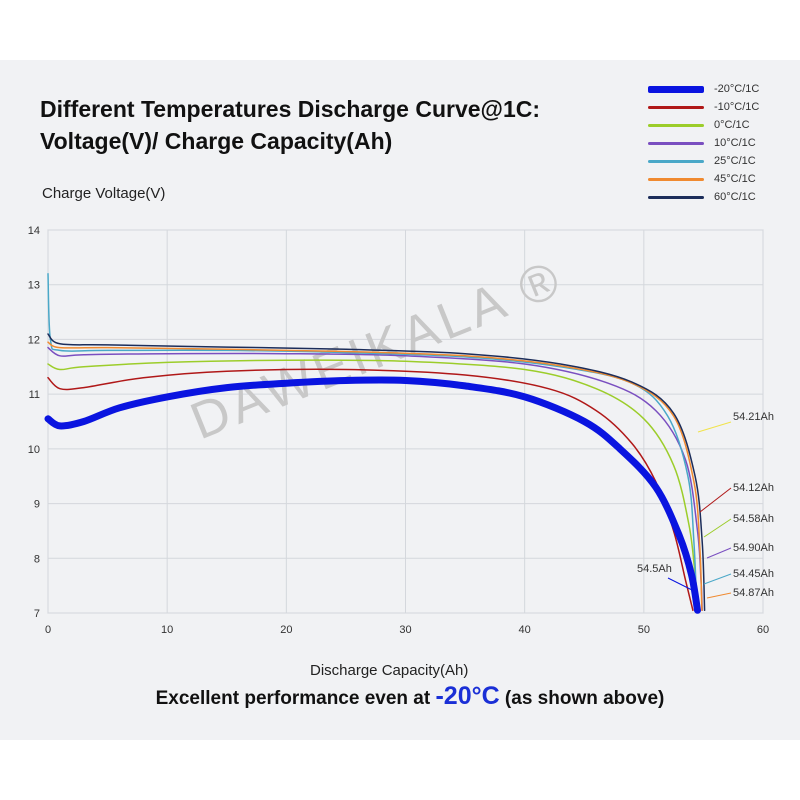 This screenshot has width=800, height=800. Describe the element at coordinates (525, 630) in the screenshot. I see `x-tick-label: 40` at that location.